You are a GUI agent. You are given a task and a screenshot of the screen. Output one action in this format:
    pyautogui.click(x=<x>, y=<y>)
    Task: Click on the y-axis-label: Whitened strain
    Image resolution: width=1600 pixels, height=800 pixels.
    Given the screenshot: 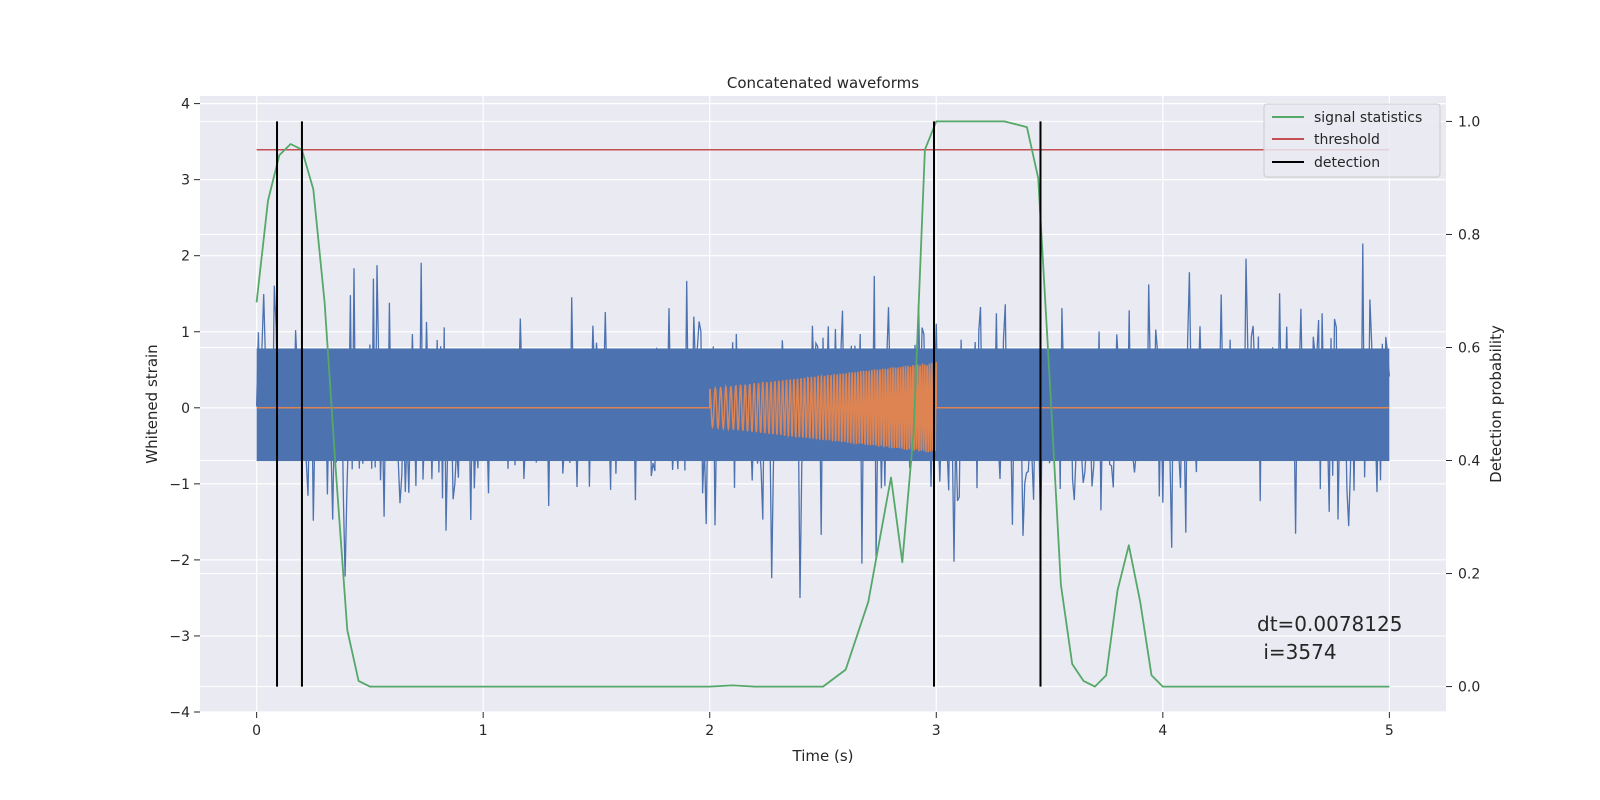 What is the action you would take?
    pyautogui.click(x=152, y=403)
    